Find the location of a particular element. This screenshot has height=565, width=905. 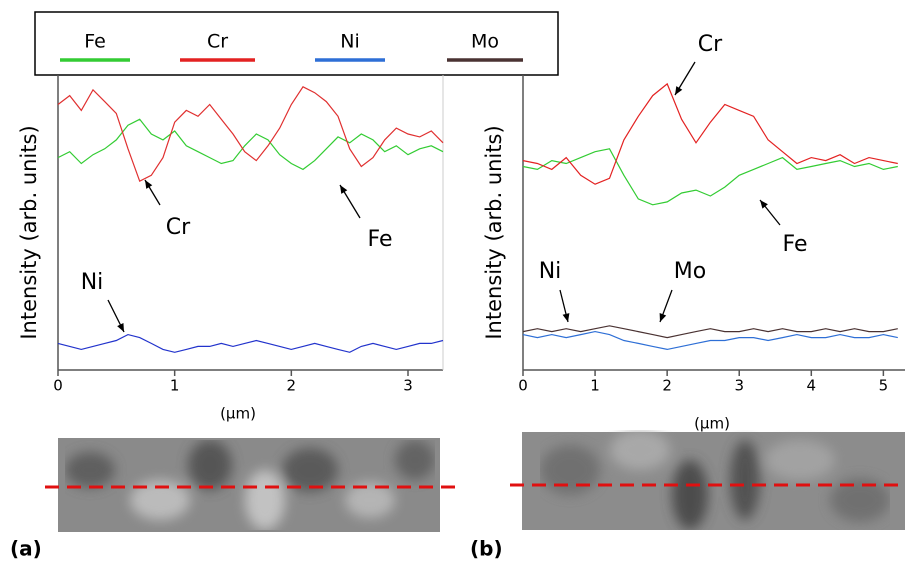

panel-label: (b) is located at coordinates (486, 549).